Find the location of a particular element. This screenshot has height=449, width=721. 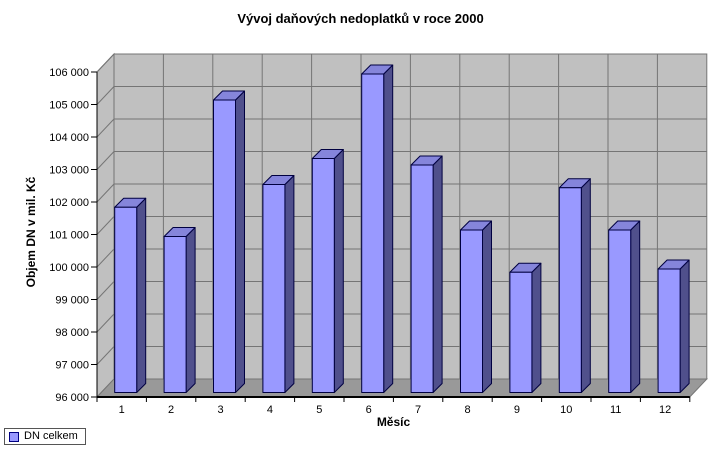

legend-label: DN celkem is located at coordinates (51, 436).